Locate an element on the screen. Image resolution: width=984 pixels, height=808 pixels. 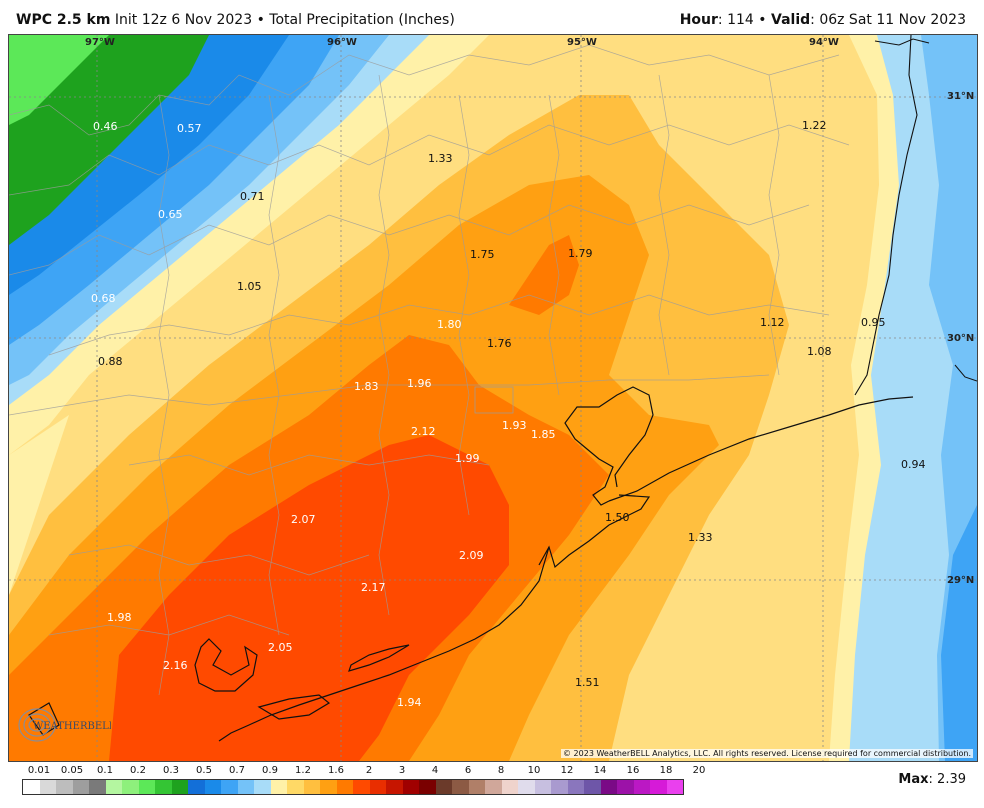
coastline-east is located at coordinates (965, 373).